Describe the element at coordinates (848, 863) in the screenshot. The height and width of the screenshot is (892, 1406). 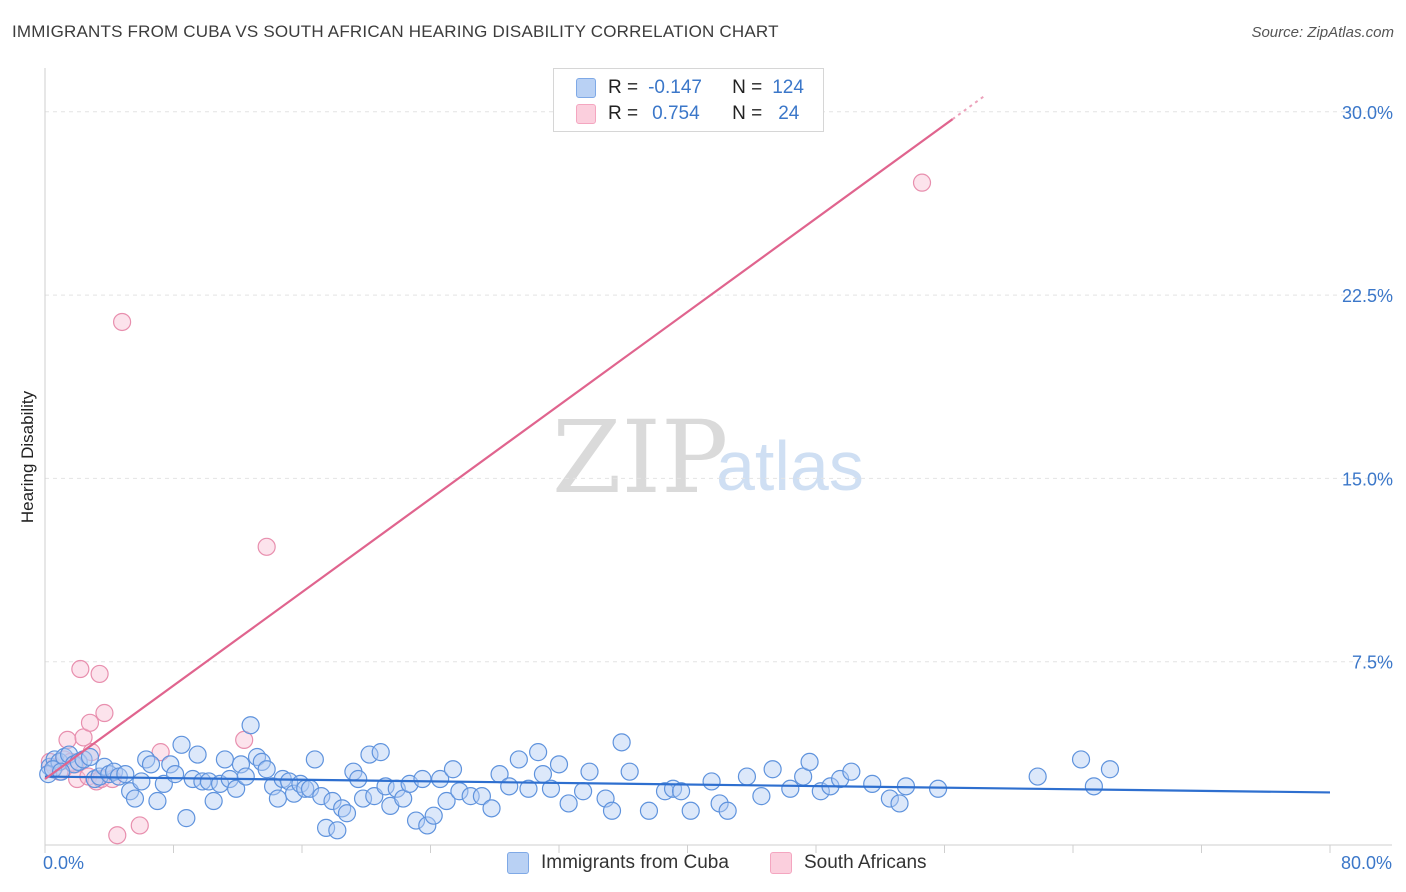
I see `bottom-legend-south-africans: South Africans` at that location.